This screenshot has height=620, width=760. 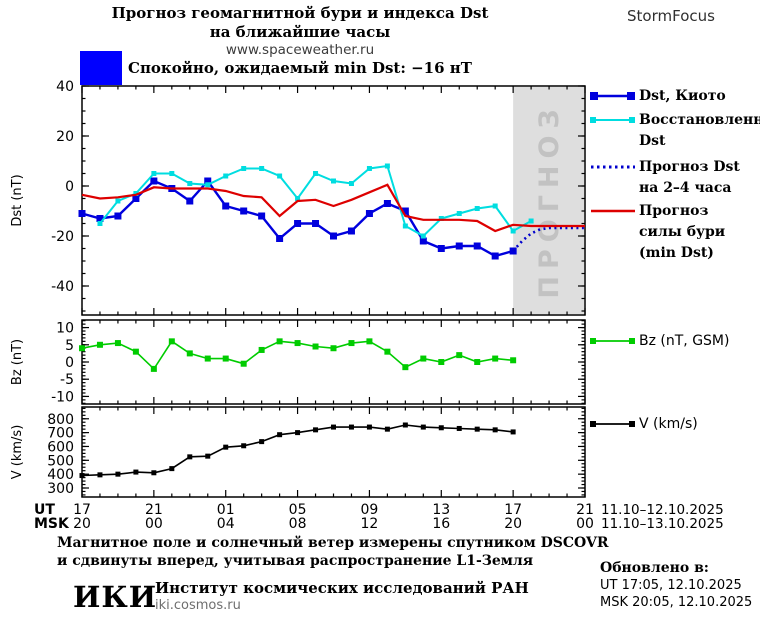 I want to click on x-tick-label: 05, so click(x=298, y=510).